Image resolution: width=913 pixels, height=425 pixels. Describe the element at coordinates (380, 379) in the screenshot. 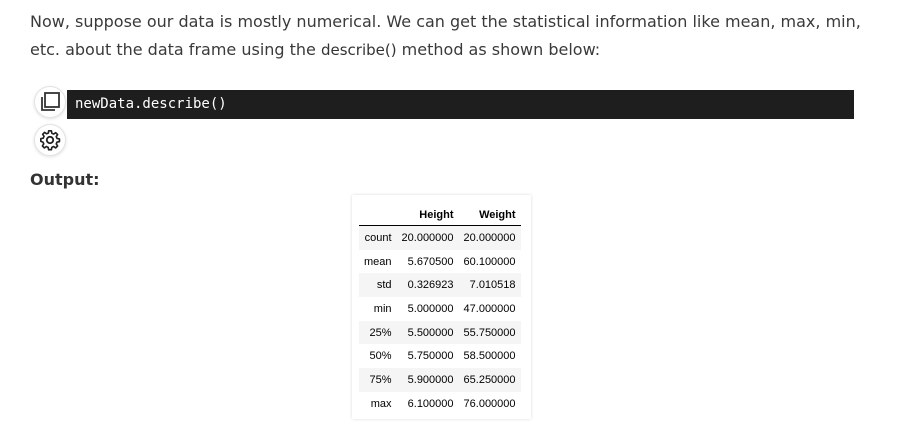

I see `row-label: 75%` at that location.